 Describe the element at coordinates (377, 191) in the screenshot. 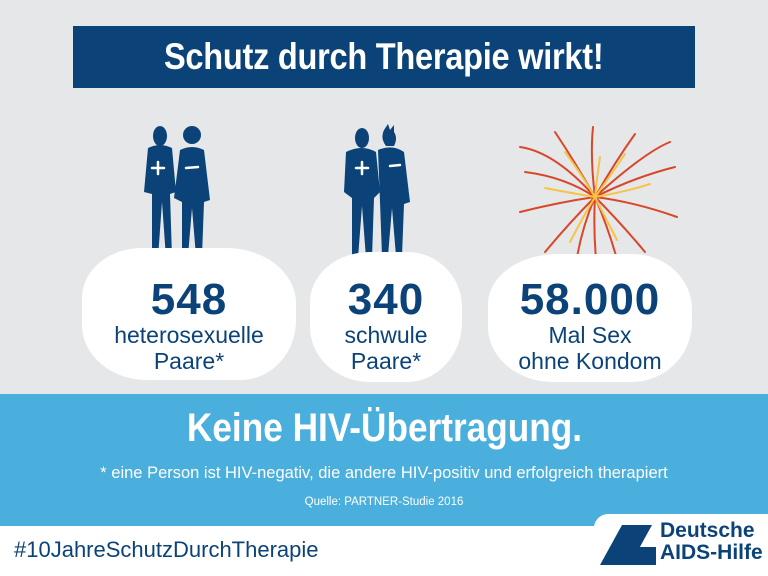

I see `couple-two-men-icon` at that location.